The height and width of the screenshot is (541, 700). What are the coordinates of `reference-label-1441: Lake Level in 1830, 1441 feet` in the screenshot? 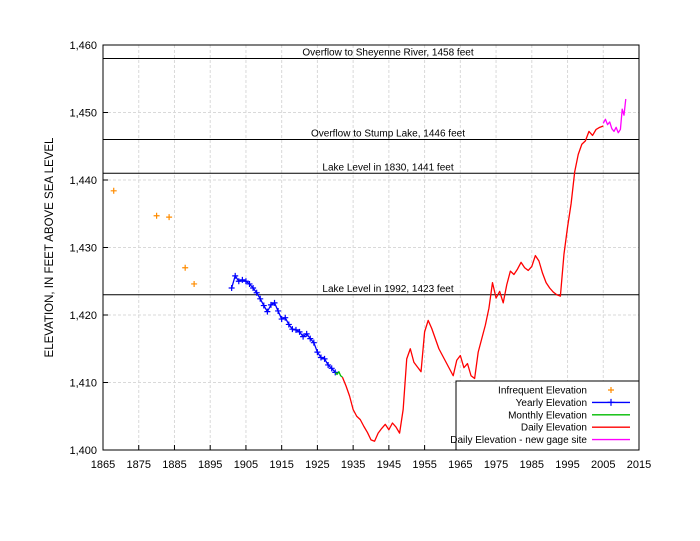 It's located at (387, 167).